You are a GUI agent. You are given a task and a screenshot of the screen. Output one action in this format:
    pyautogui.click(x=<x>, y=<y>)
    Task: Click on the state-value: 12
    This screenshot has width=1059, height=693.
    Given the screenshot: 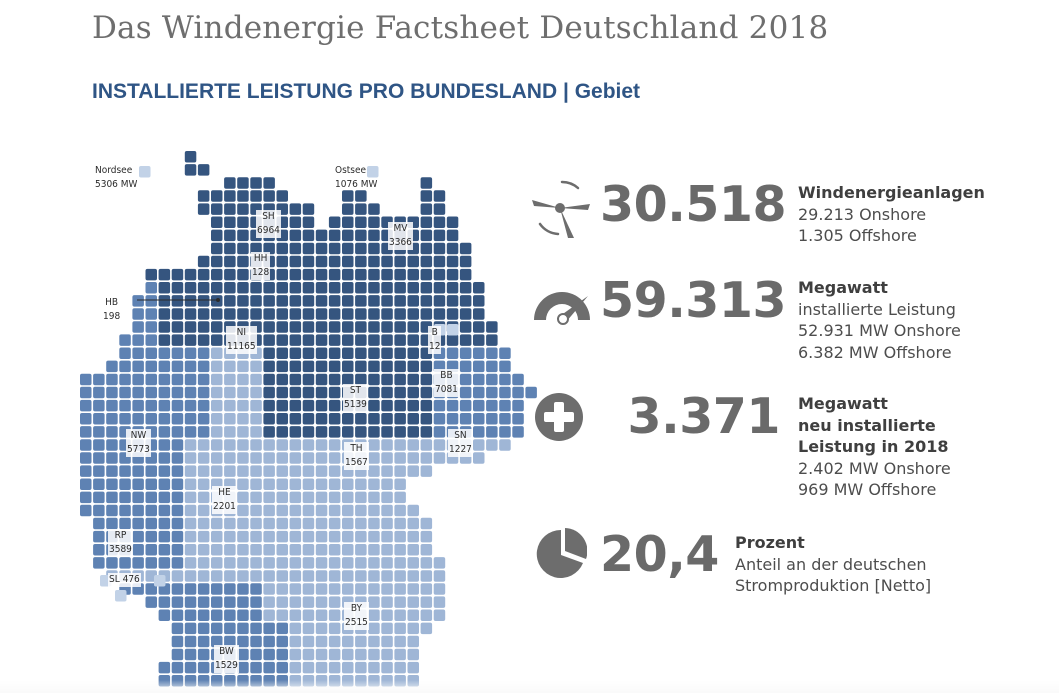 What is the action you would take?
    pyautogui.click(x=435, y=346)
    